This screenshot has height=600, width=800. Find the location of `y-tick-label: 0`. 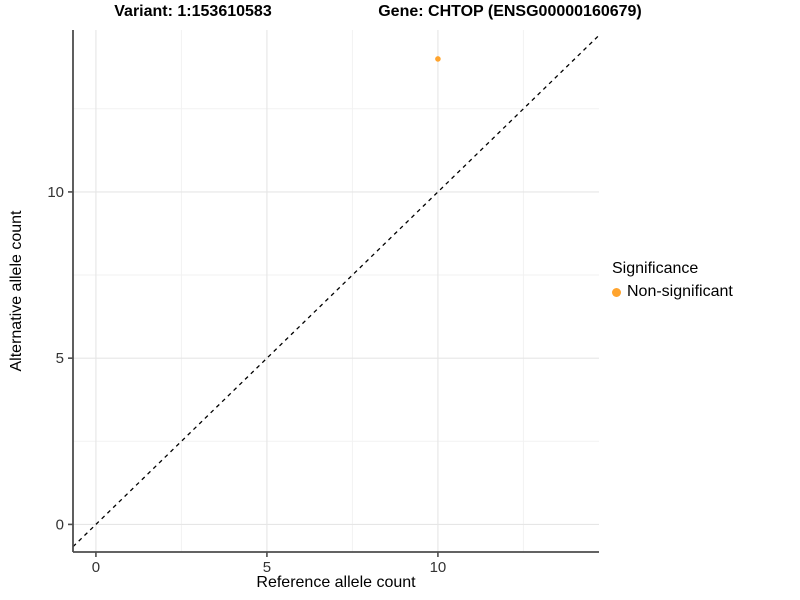

y-tick-label: 0 is located at coordinates (60, 524).